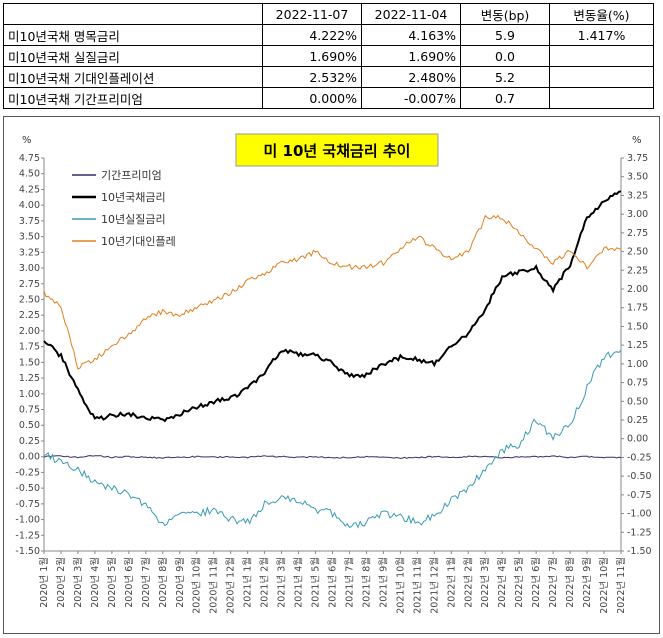 The width and height of the screenshot is (663, 638). What do you see at coordinates (468, 582) in the screenshot?
I see `x-tick-label: 2022년 2월` at bounding box center [468, 582].